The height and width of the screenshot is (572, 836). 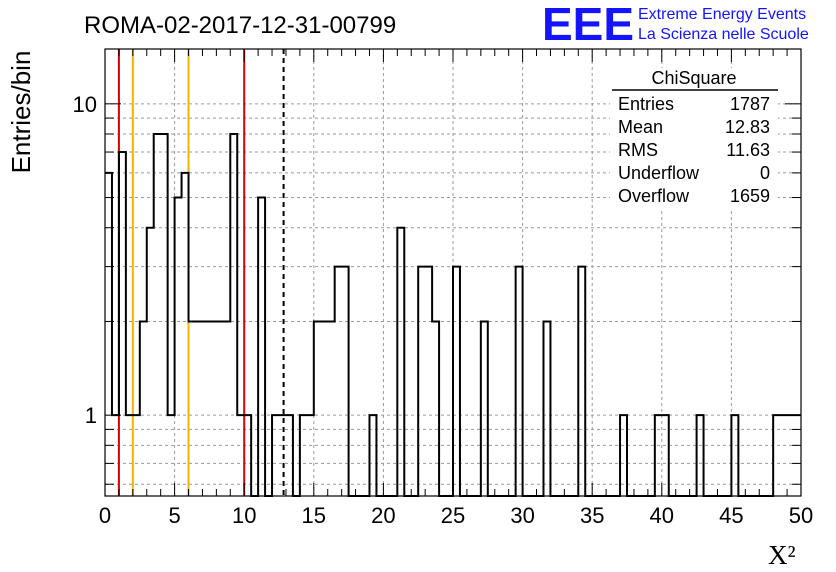 What do you see at coordinates (85, 260) in the screenshot?
I see `y-tick-labels: 1 10` at bounding box center [85, 260].